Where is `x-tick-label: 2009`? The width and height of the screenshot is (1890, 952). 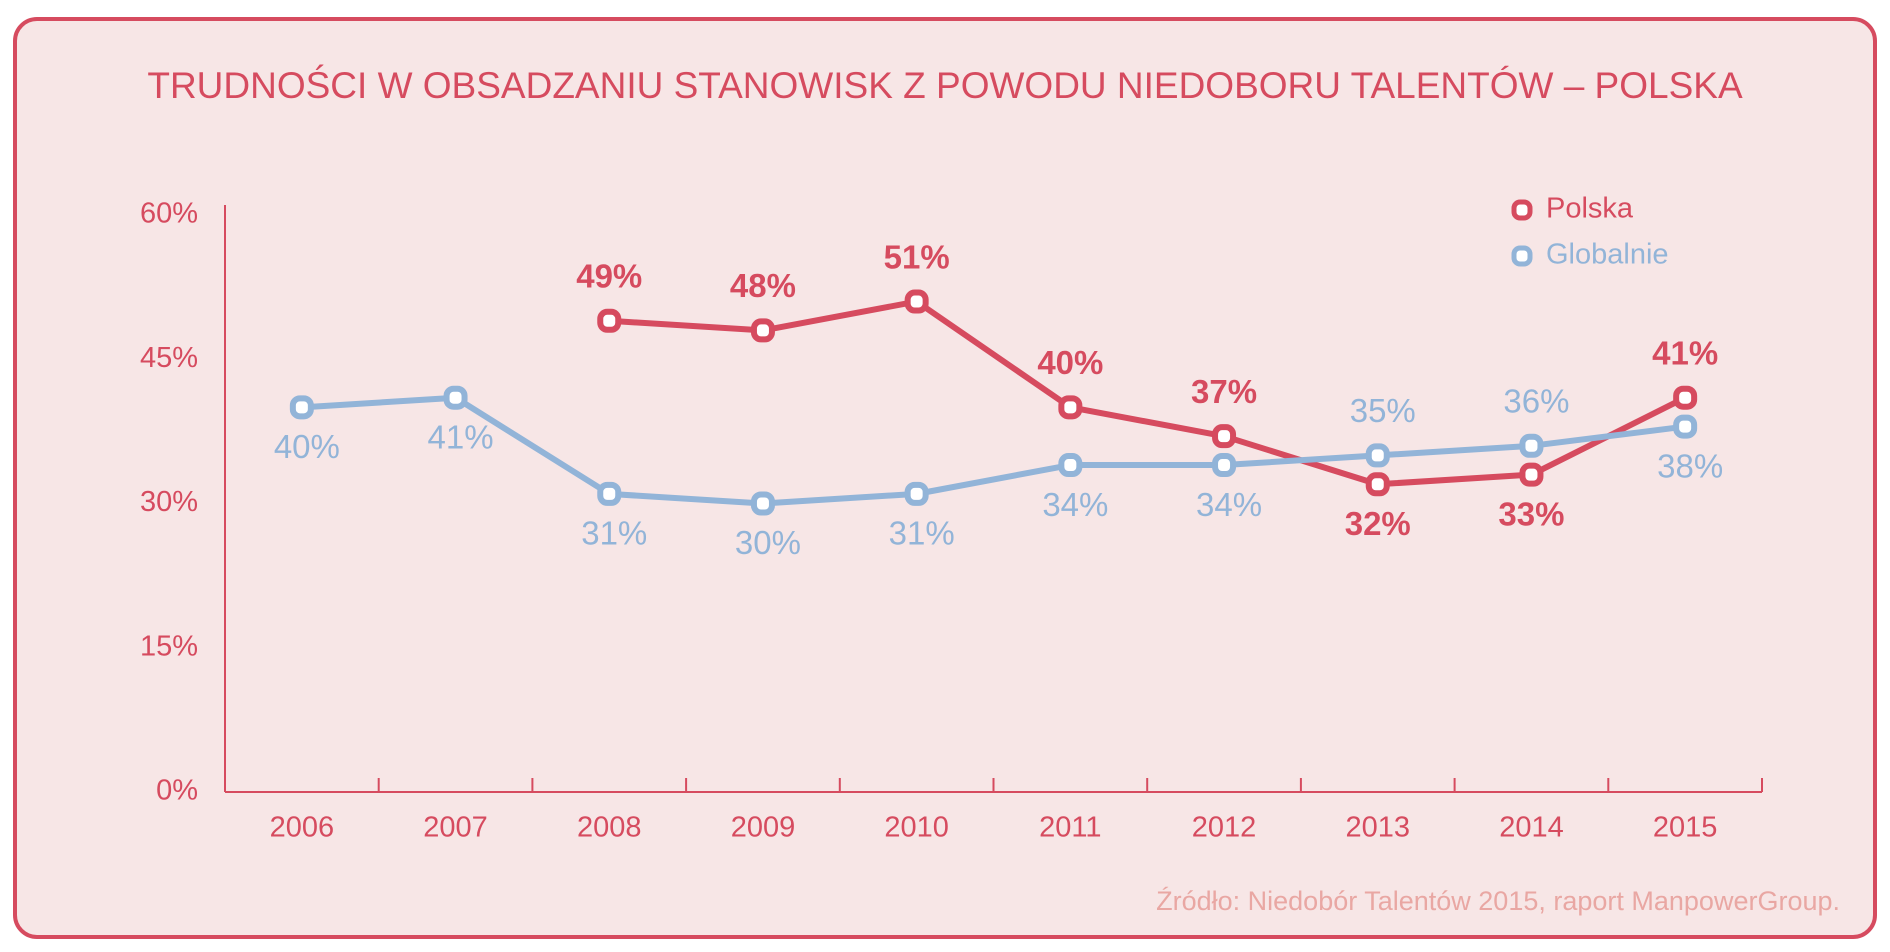
x-tick-label: 2009 is located at coordinates (763, 828).